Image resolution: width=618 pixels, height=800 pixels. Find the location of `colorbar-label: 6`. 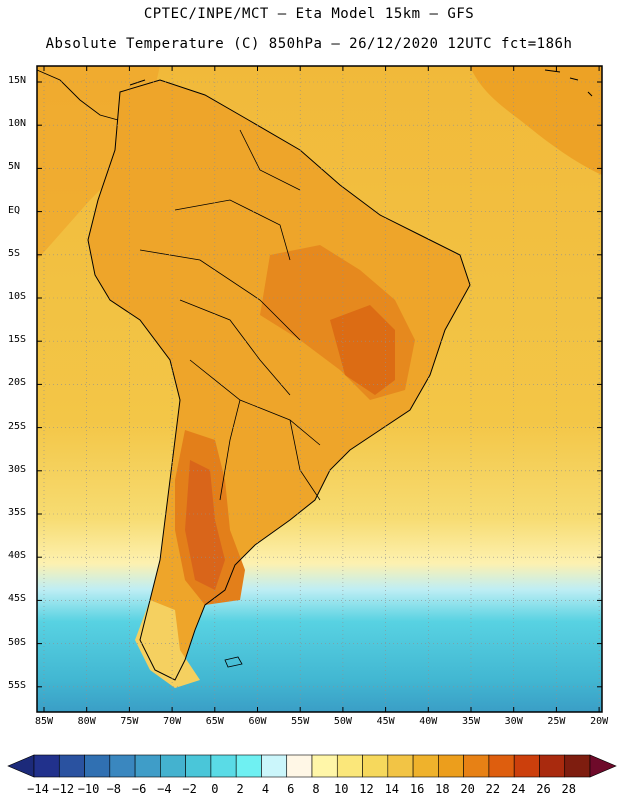

colorbar-label: 6 is located at coordinates (291, 789).